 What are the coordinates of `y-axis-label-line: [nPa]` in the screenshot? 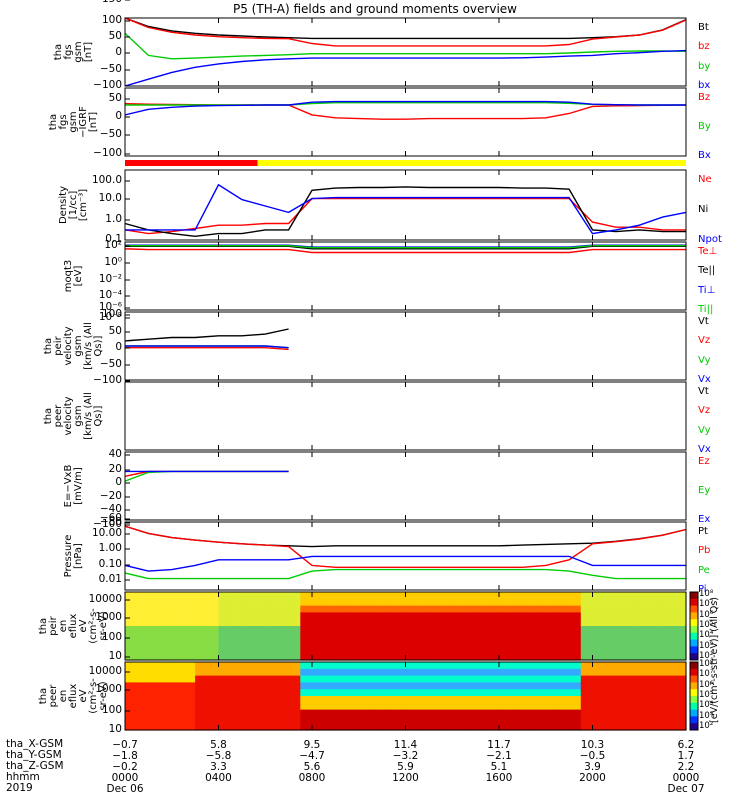 It's located at (78, 556).